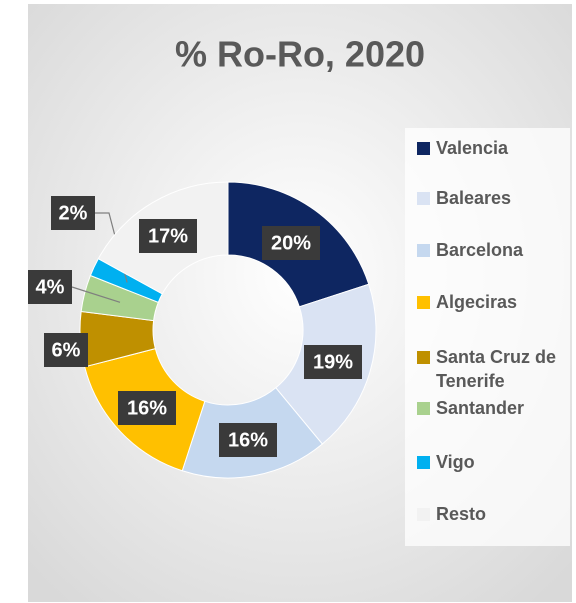 The width and height of the screenshot is (576, 603). I want to click on data-label: 4%, so click(50, 287).